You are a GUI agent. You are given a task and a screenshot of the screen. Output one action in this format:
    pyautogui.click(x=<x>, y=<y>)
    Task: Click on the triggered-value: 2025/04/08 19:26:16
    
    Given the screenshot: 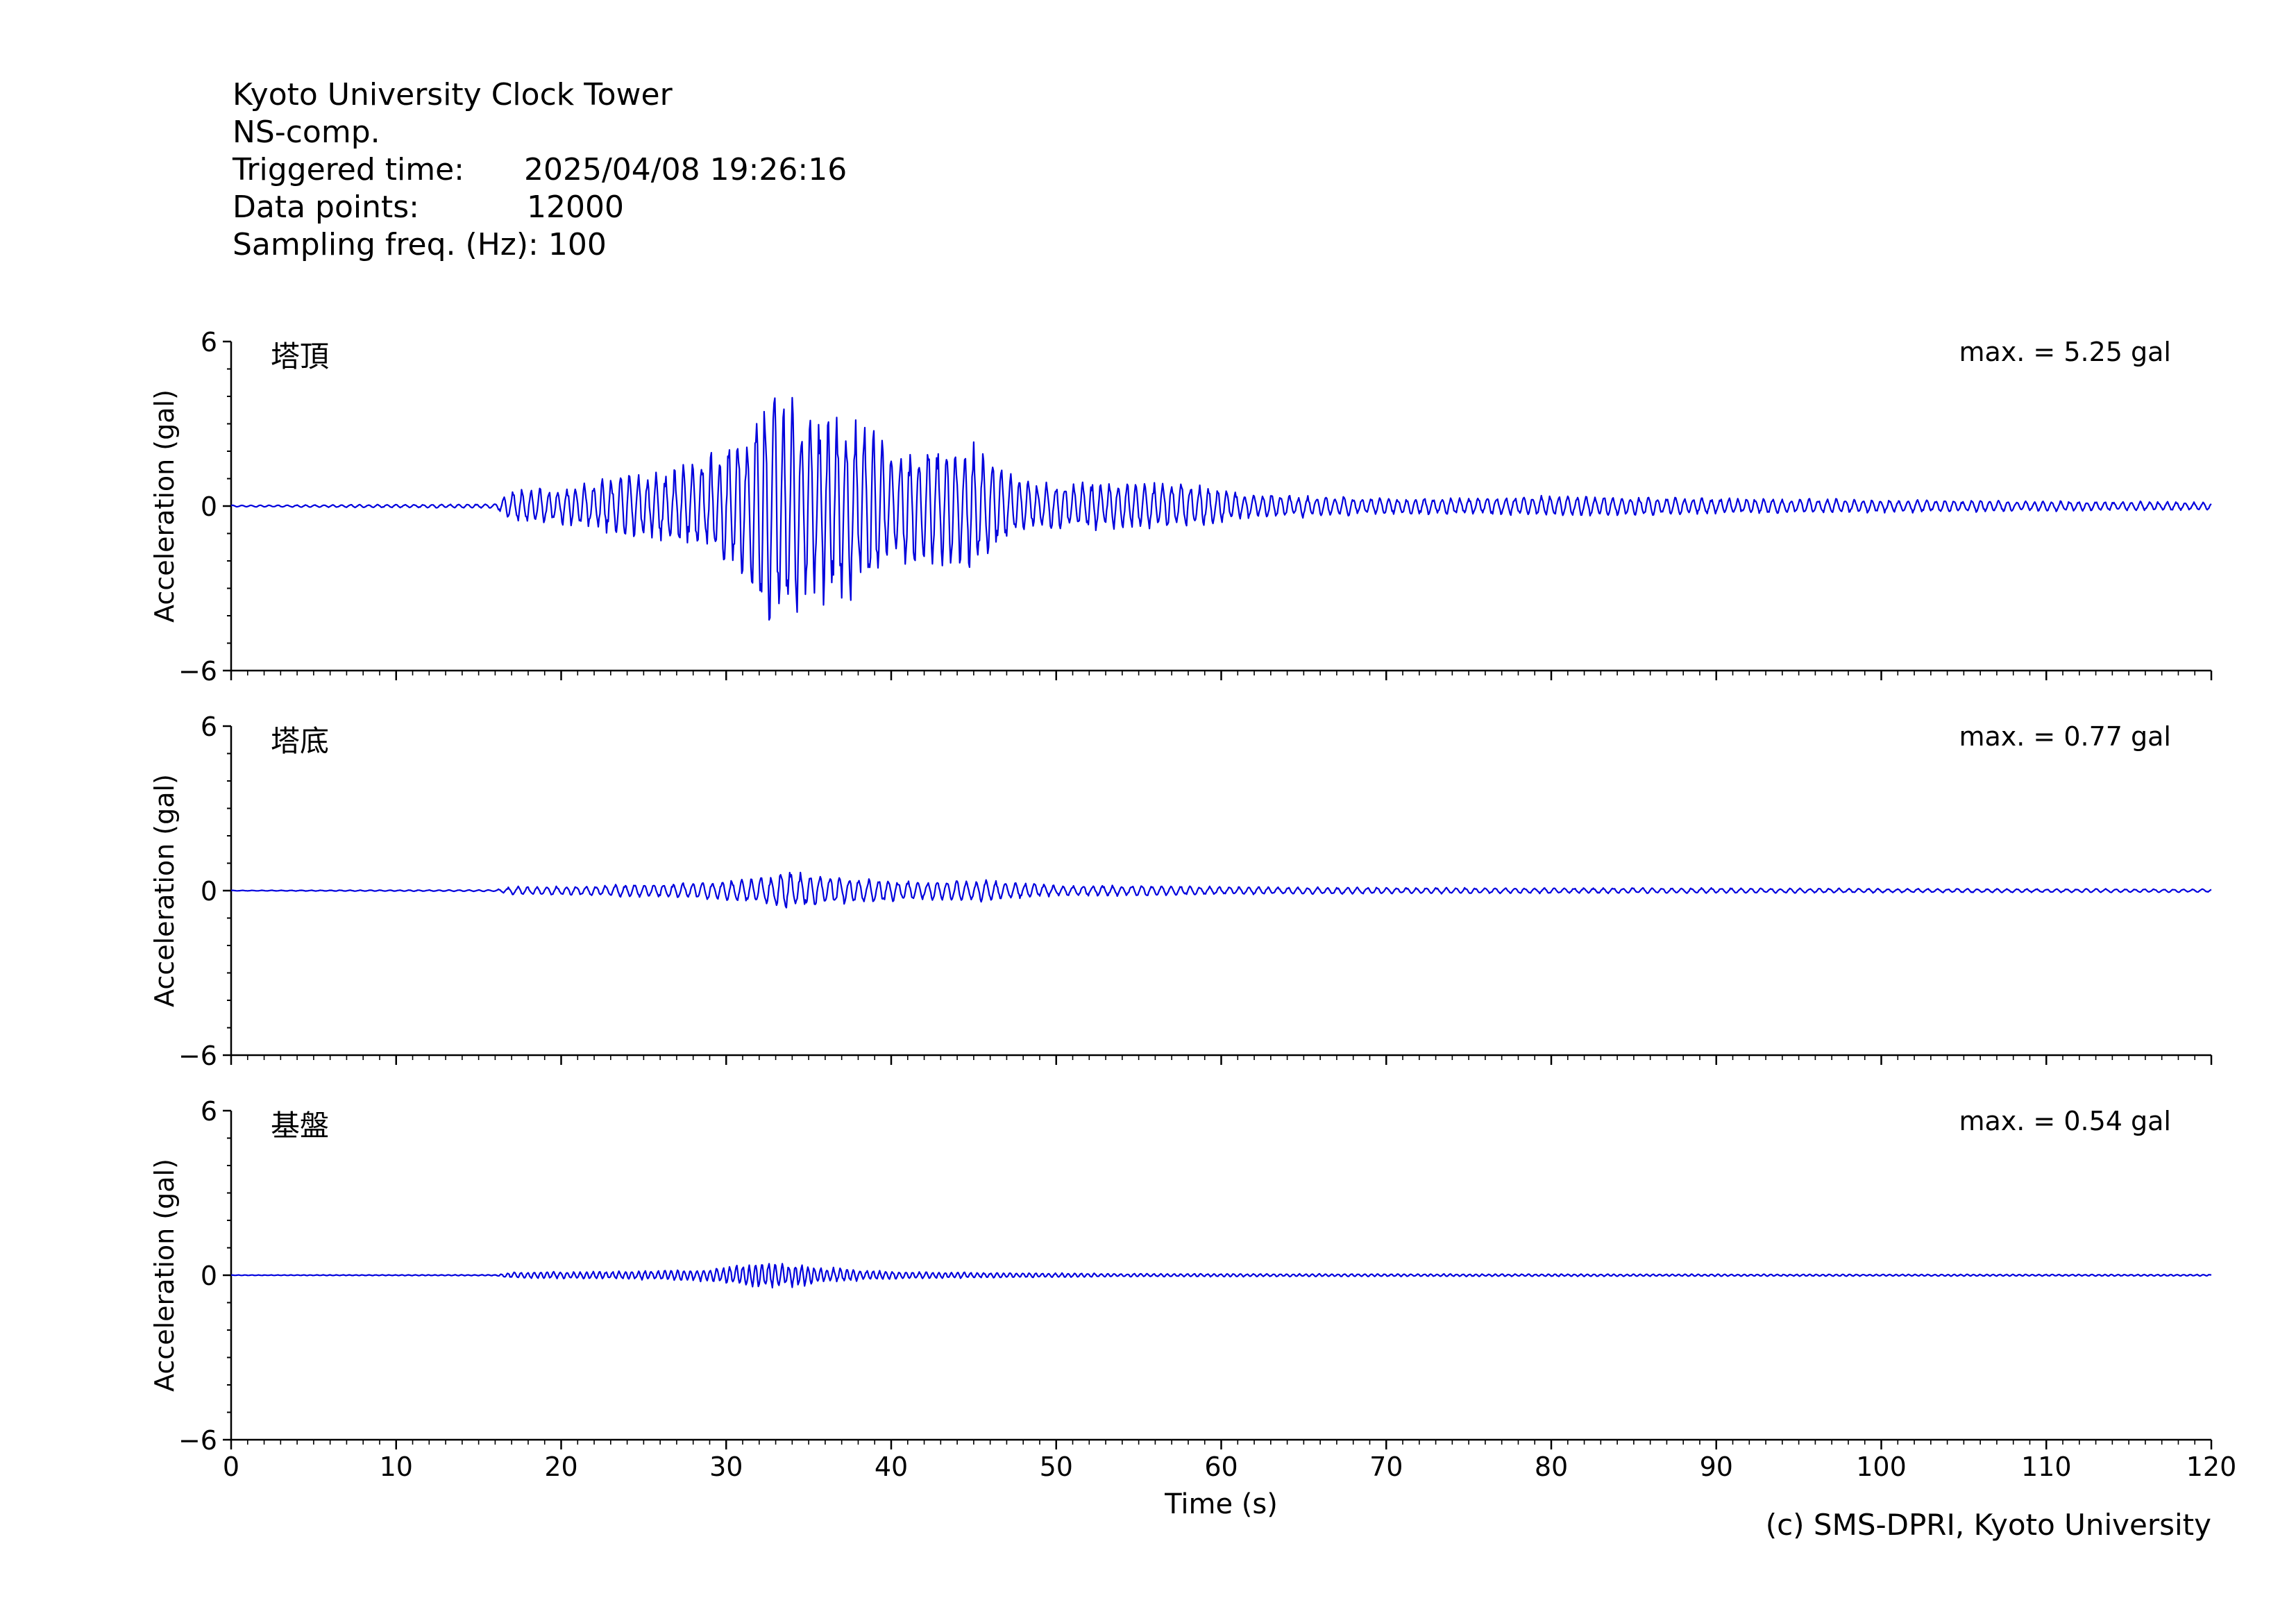 What is the action you would take?
    pyautogui.click(x=686, y=169)
    